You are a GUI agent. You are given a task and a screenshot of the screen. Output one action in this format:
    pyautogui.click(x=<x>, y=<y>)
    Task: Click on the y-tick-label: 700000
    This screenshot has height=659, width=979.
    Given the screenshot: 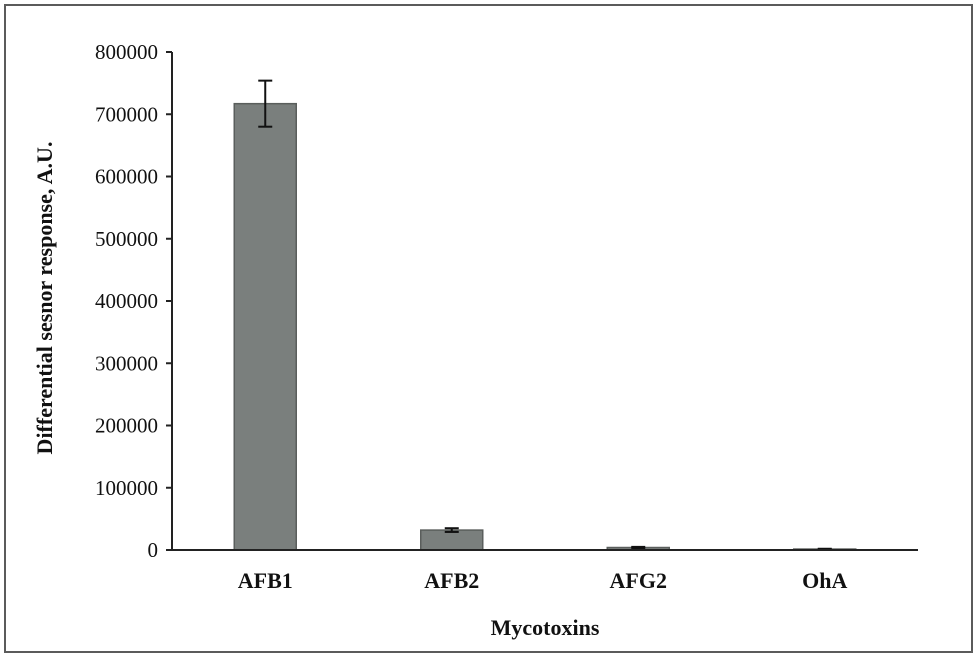 What is the action you would take?
    pyautogui.click(x=126, y=114)
    